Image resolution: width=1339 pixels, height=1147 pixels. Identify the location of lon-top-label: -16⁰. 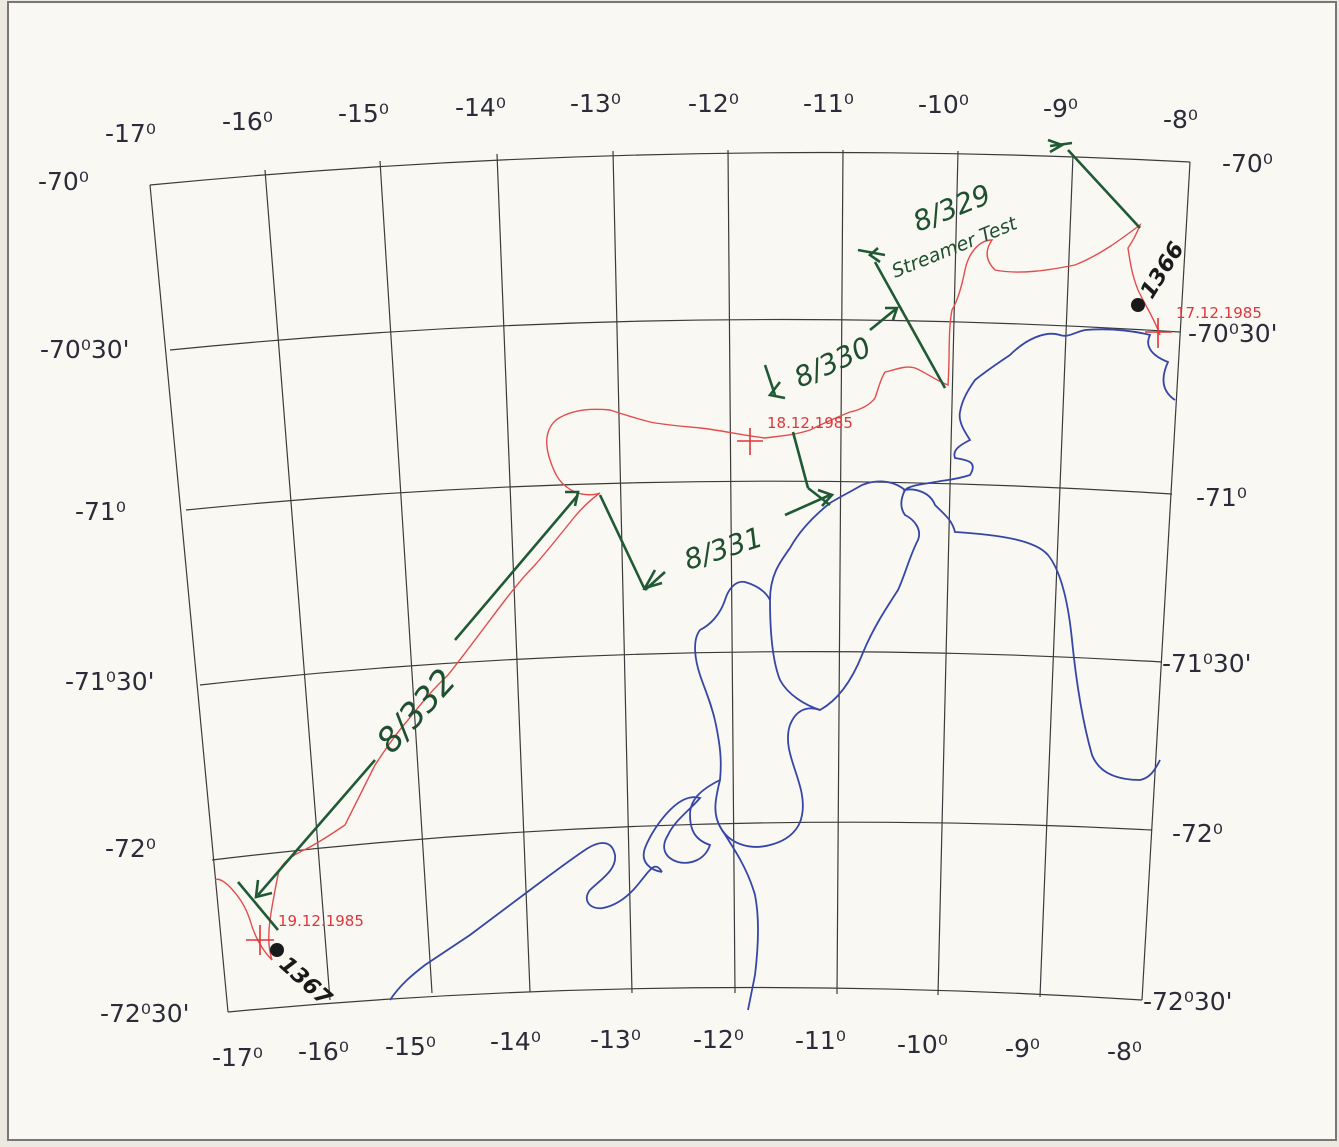
(247, 121).